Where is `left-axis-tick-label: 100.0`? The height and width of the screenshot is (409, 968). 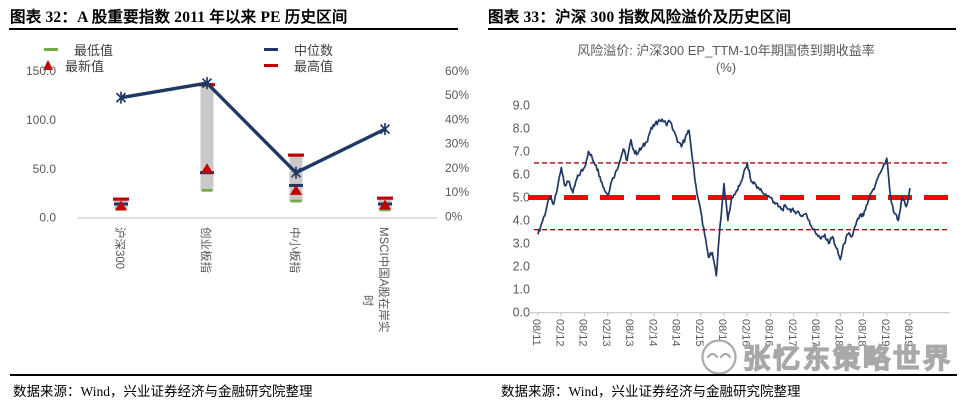 left-axis-tick-label: 100.0 is located at coordinates (41, 120).